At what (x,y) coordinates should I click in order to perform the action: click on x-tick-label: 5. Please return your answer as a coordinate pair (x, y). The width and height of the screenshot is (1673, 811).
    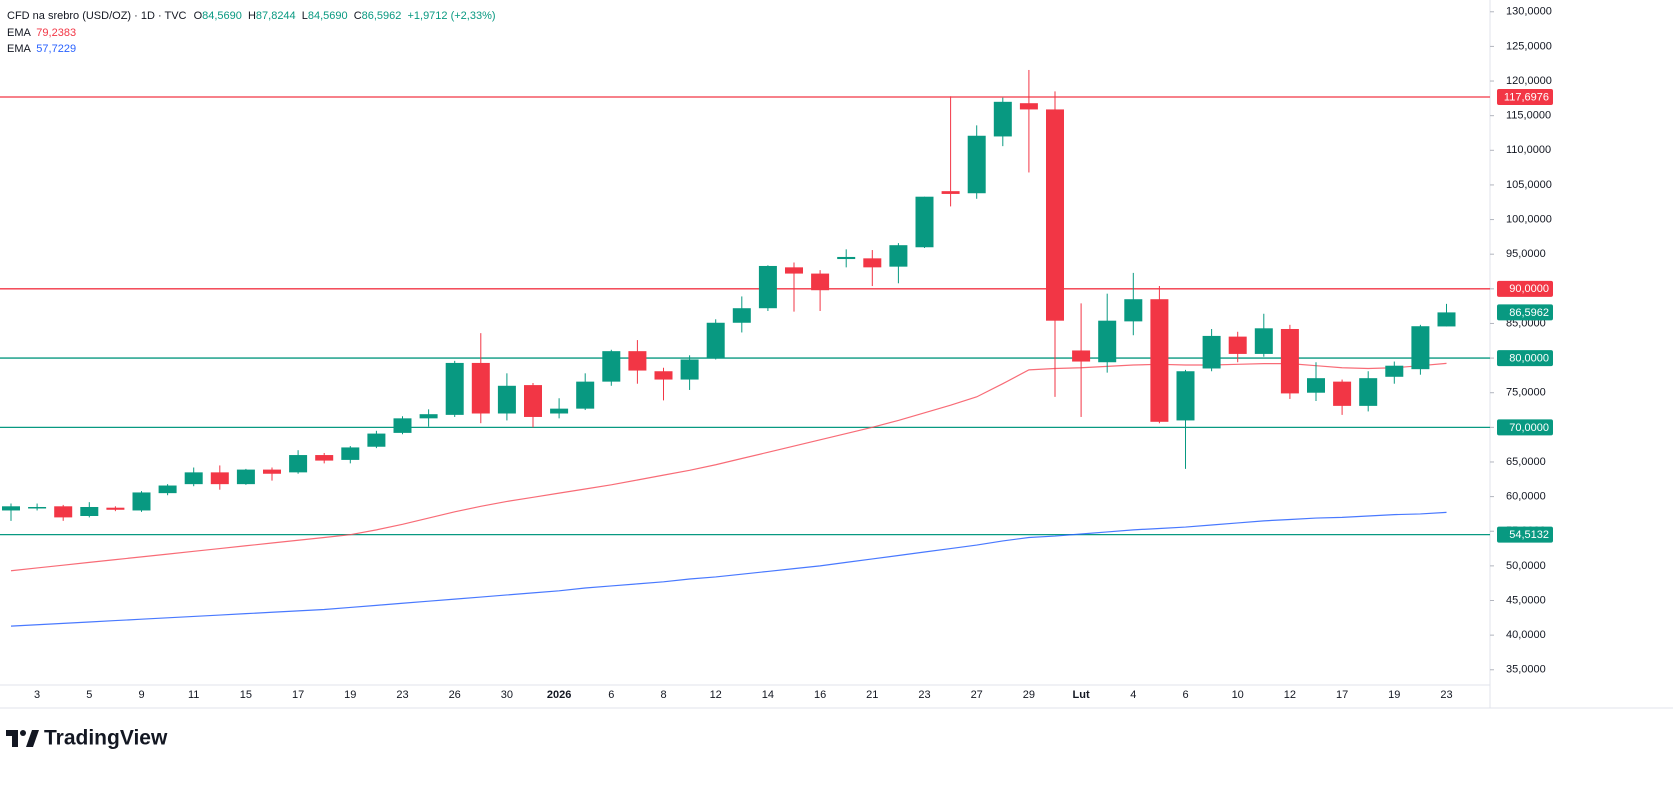
    Looking at the image, I should click on (89, 695).